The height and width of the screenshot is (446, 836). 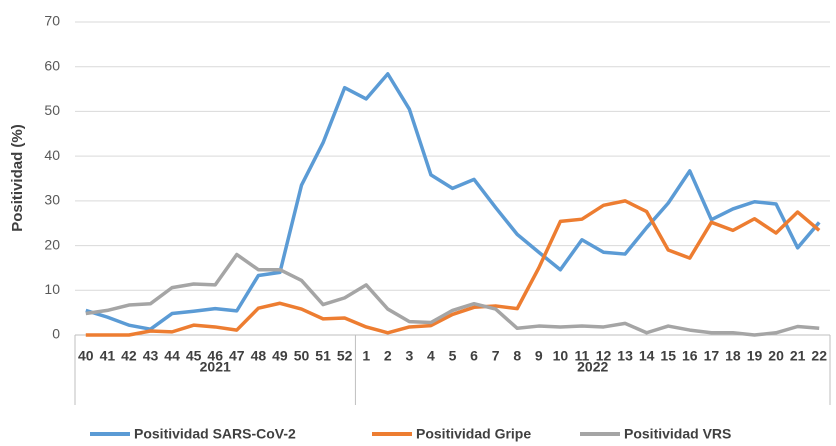 What do you see at coordinates (733, 356) in the screenshot?
I see `x-tick-label: 18` at bounding box center [733, 356].